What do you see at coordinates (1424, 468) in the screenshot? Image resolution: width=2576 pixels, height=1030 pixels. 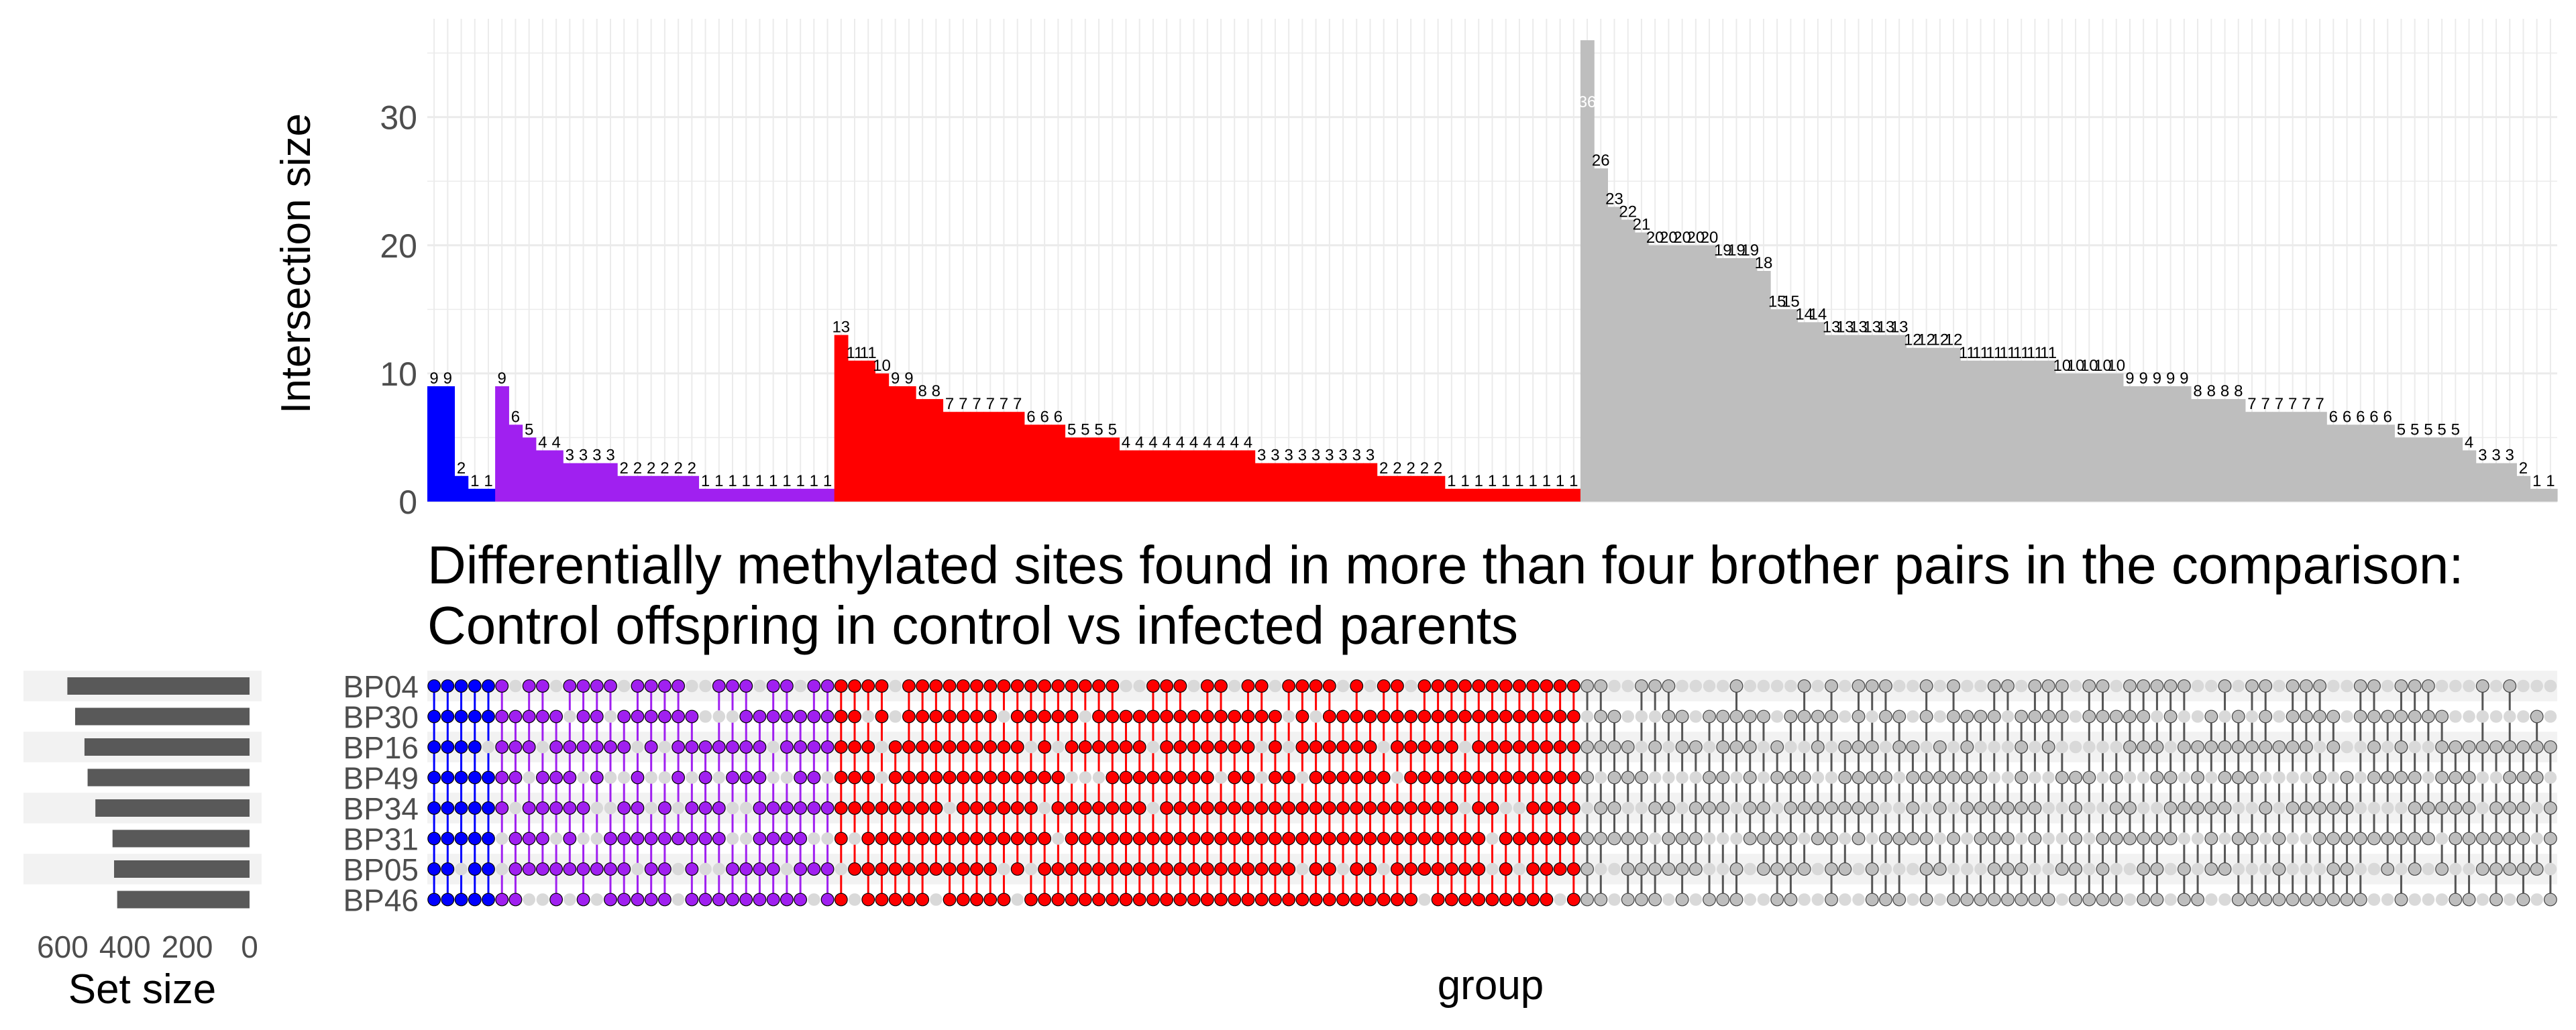 I see `bar-value-label: 2` at bounding box center [1424, 468].